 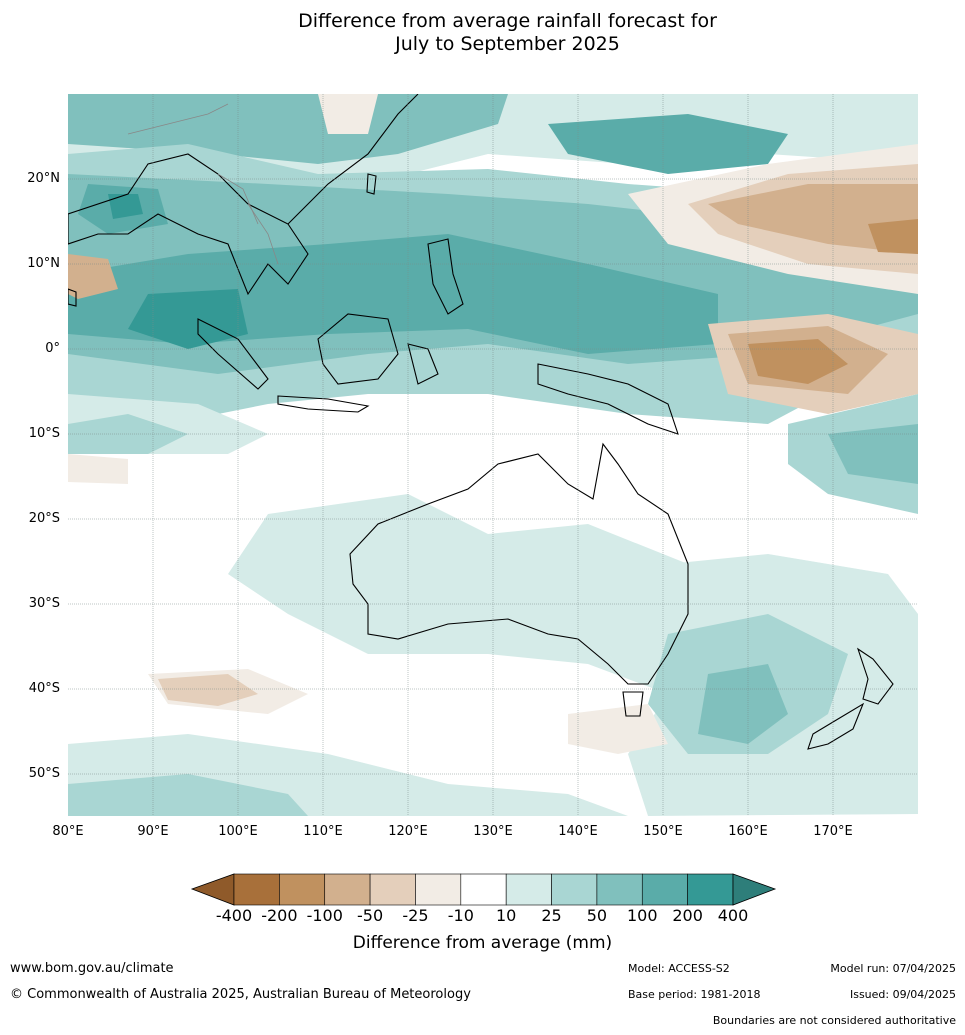 What do you see at coordinates (902, 994) in the screenshot?
I see `footer-issued: Issued: 09/04/2025` at bounding box center [902, 994].